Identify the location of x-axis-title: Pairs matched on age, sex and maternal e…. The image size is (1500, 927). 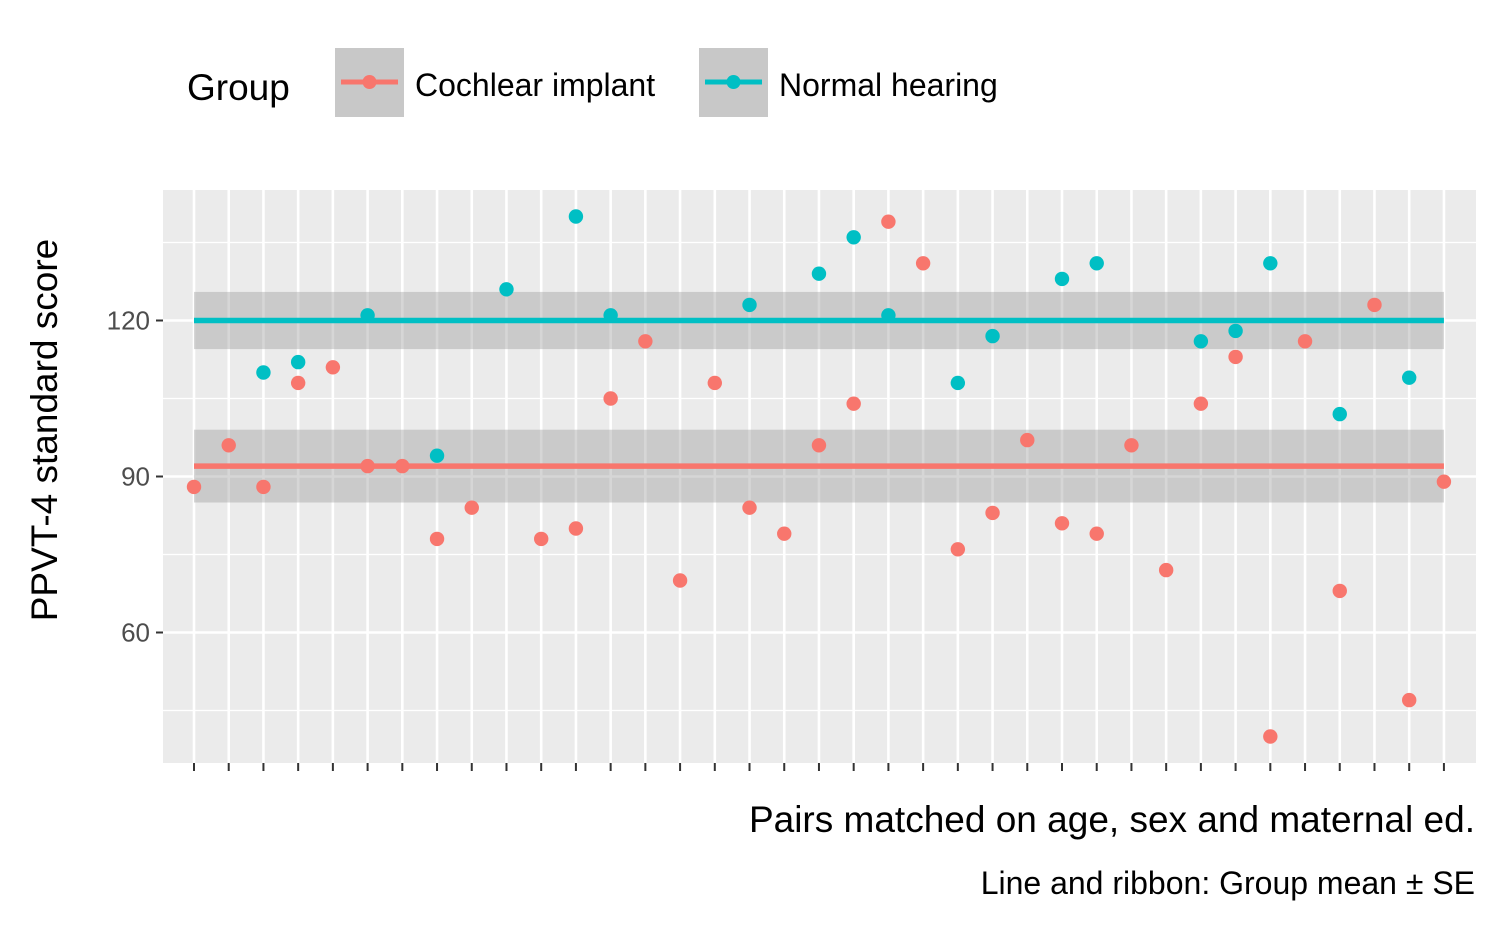
(1112, 819).